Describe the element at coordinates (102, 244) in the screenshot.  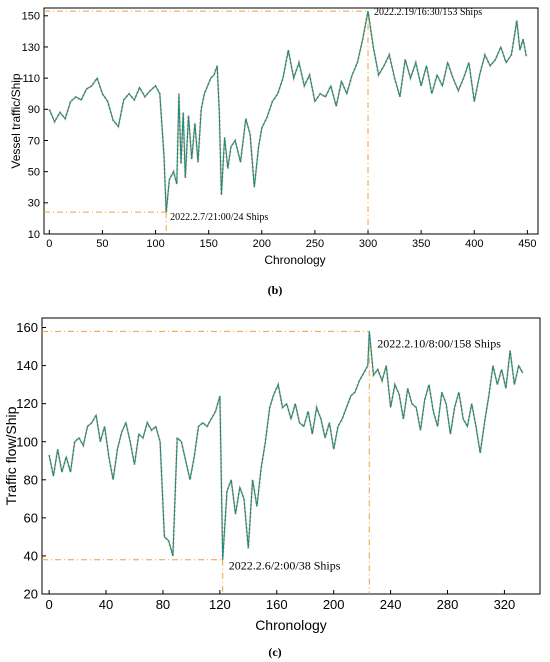
I see `x-tick-label: 50` at that location.